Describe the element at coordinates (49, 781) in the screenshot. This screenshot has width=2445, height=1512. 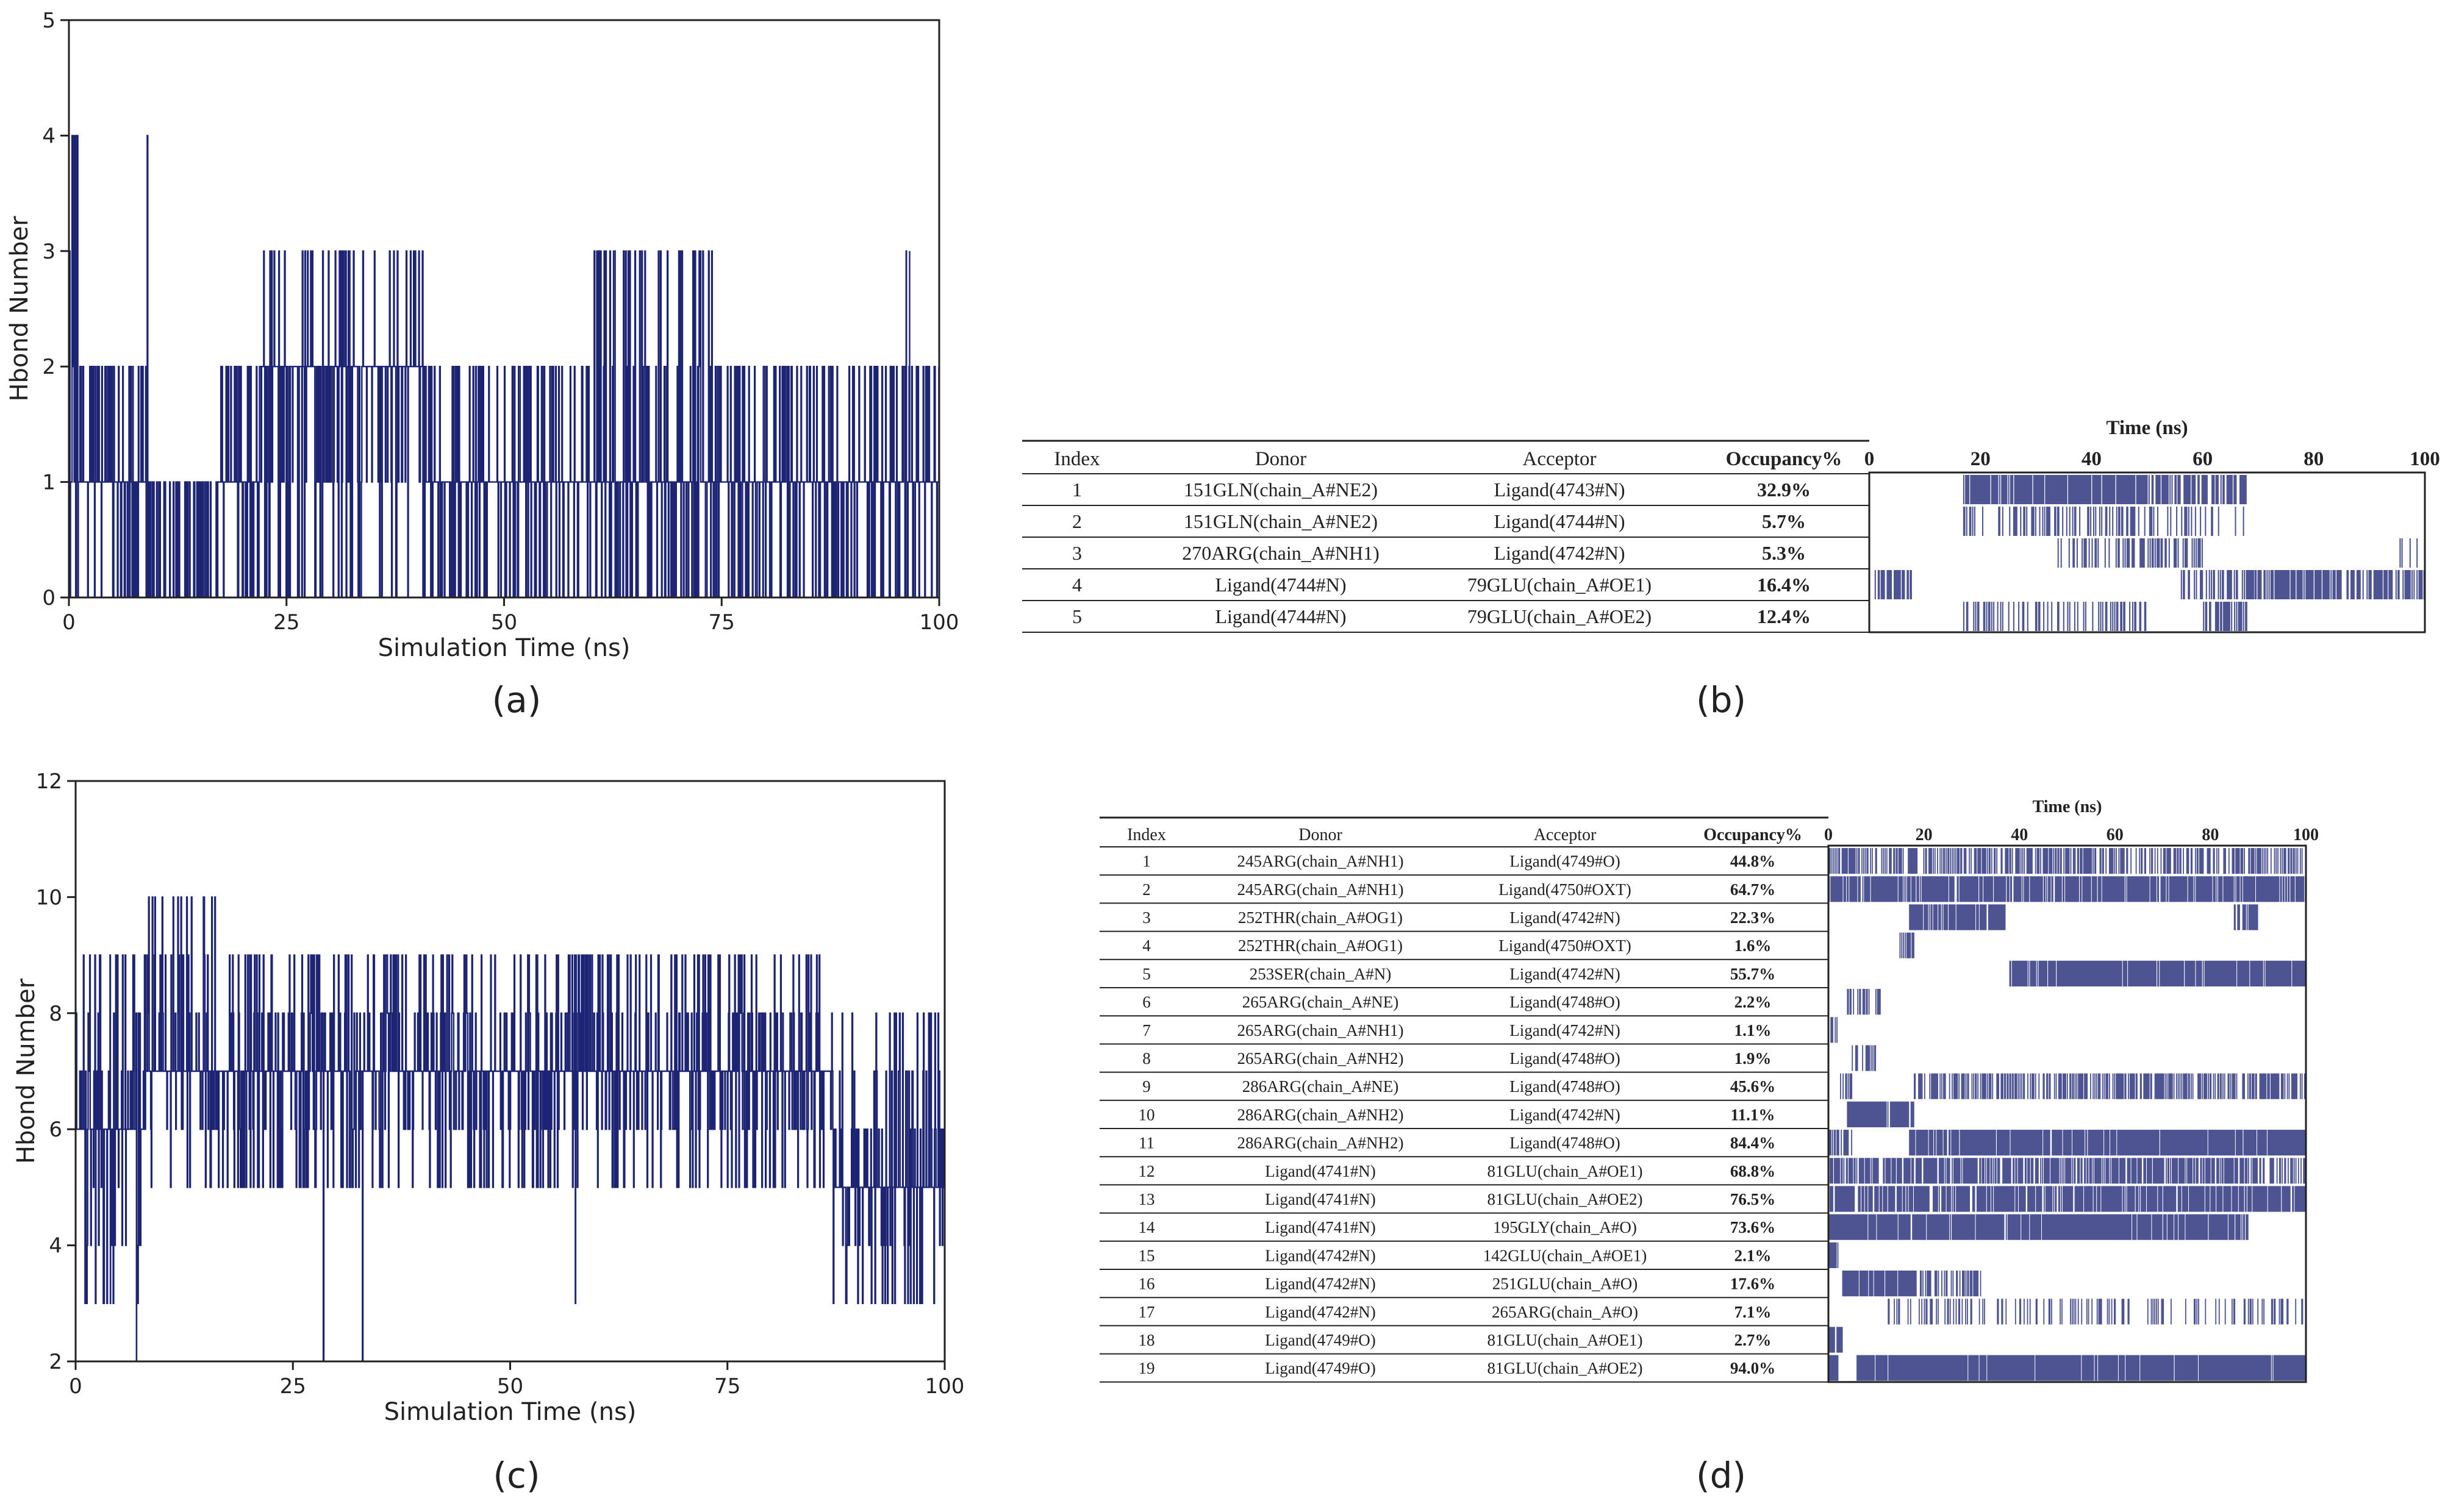
I see `y-tick-label: 12` at that location.